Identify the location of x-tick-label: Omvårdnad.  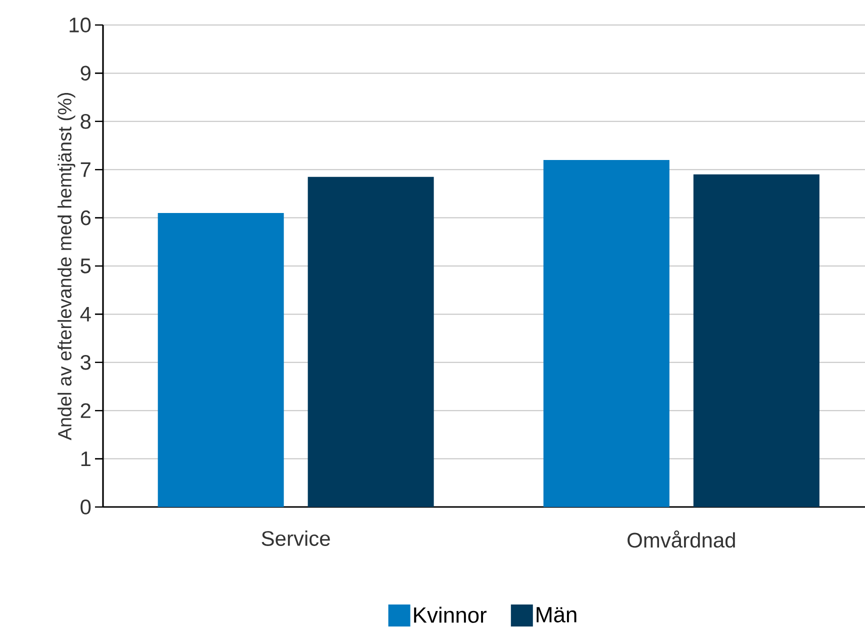
(681, 539).